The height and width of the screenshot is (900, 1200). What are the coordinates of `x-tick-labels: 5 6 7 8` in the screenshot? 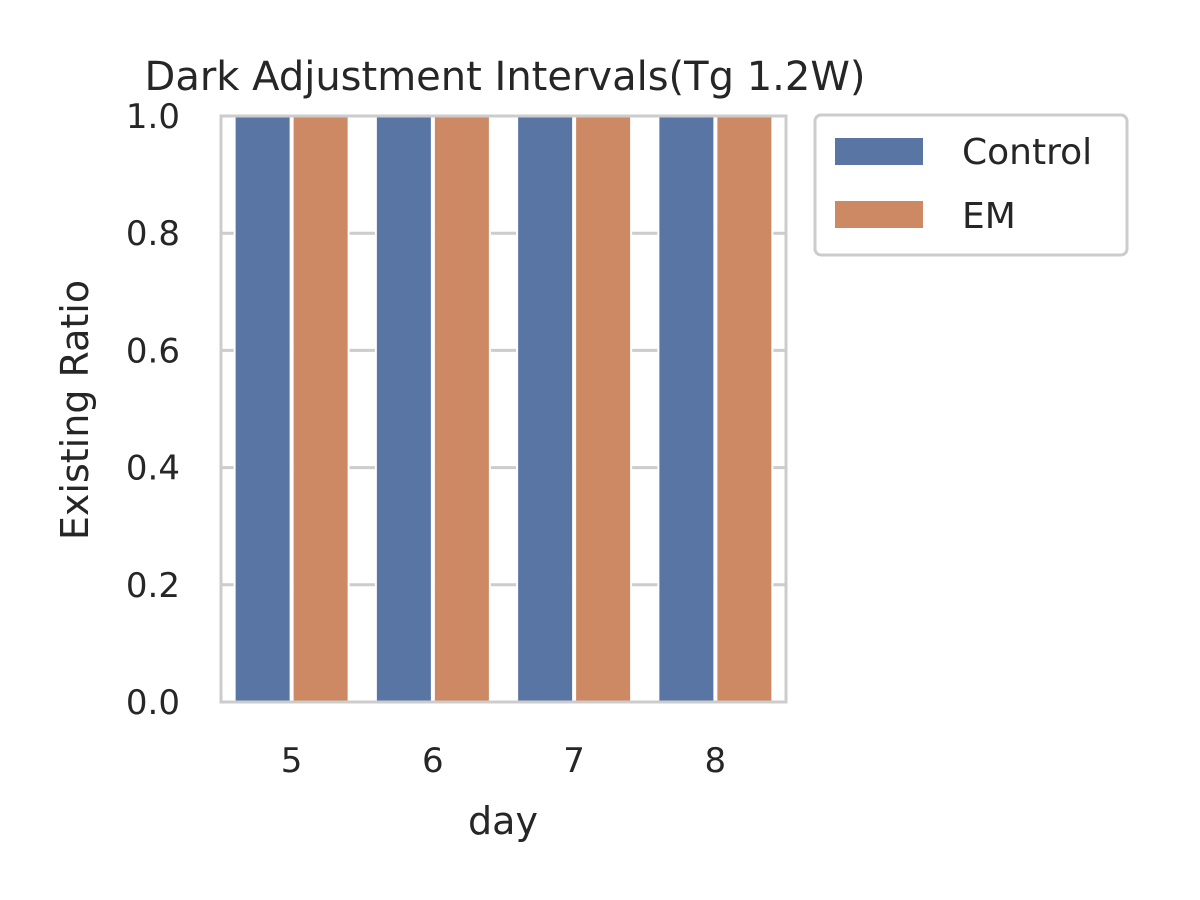 It's located at (503, 761).